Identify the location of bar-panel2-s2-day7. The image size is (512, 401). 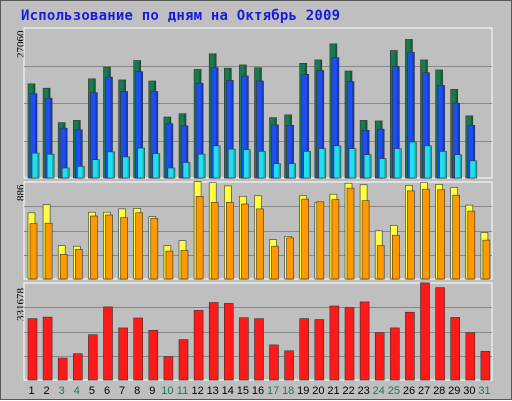
(124, 248).